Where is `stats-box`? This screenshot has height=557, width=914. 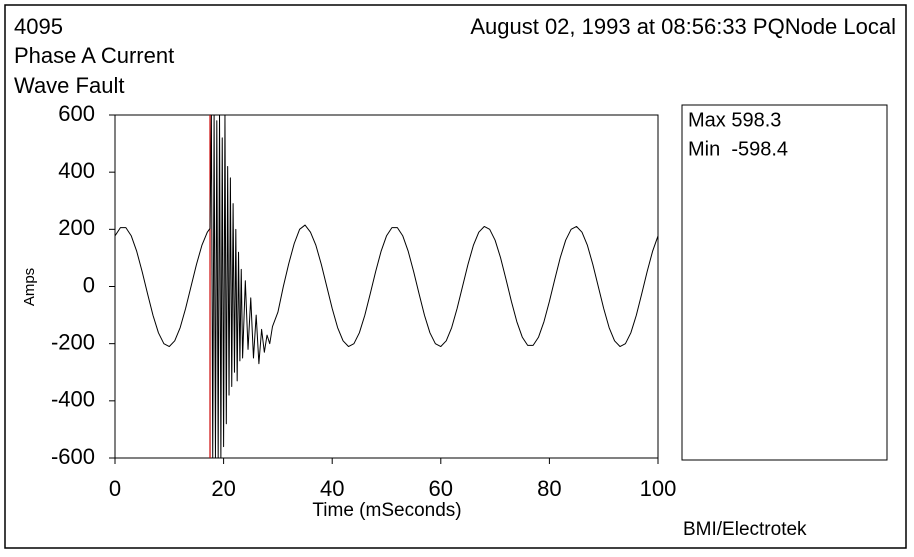 stats-box is located at coordinates (784, 282).